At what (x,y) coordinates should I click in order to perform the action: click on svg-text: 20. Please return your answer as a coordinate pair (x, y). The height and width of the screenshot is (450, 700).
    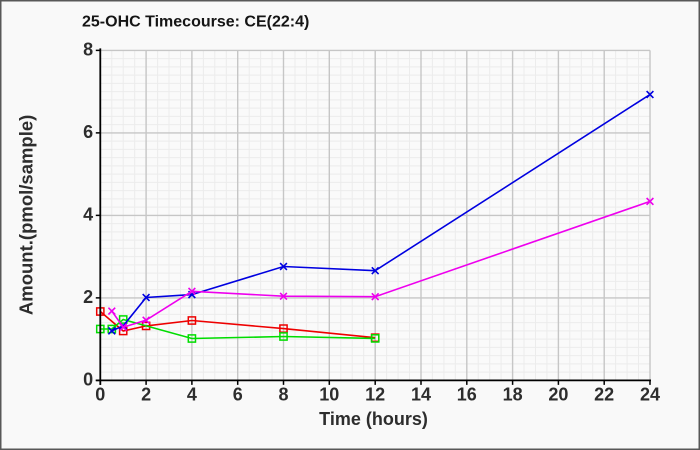
    Looking at the image, I should click on (558, 395).